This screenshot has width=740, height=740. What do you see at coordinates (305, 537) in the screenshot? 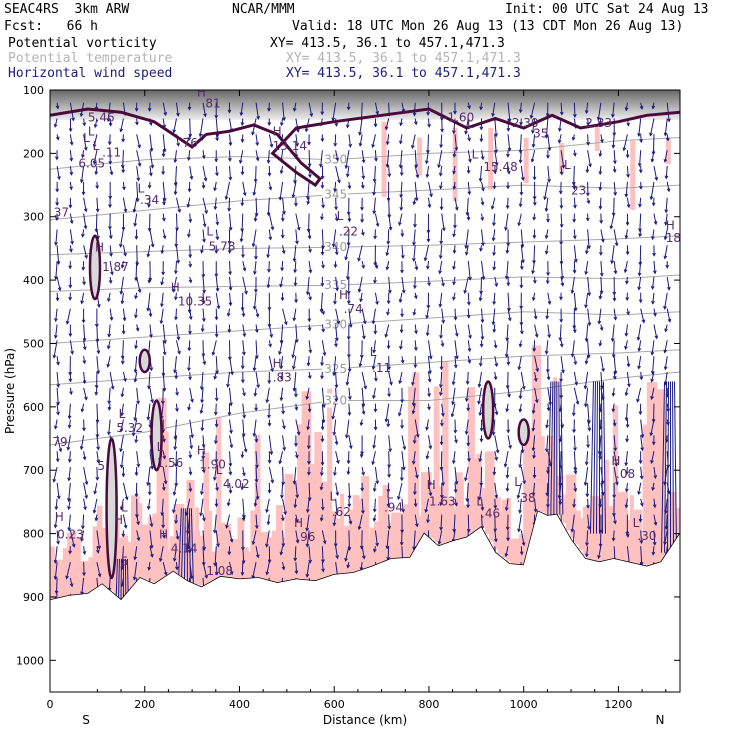
I see `high-low-label: .96` at bounding box center [305, 537].